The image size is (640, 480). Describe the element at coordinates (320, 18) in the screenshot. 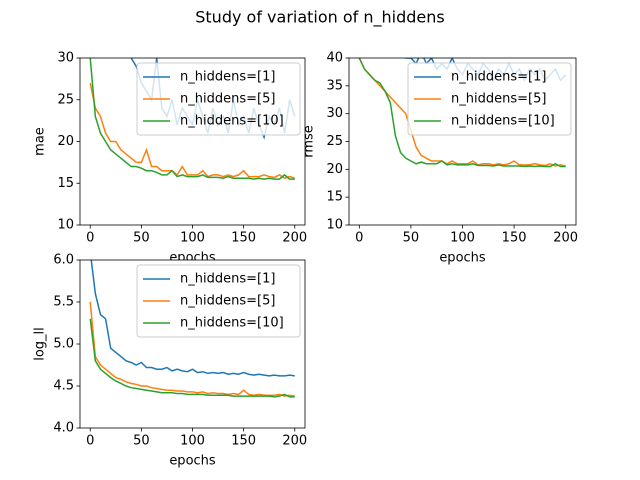

I see `figure-title: Study of variation of n_hiddens` at that location.